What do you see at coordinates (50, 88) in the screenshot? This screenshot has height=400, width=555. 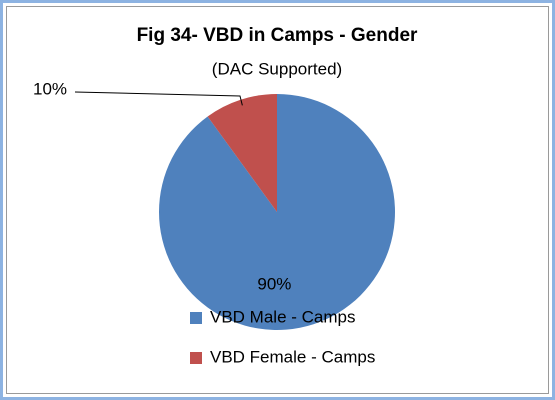 I see `data-label: 10%` at bounding box center [50, 88].